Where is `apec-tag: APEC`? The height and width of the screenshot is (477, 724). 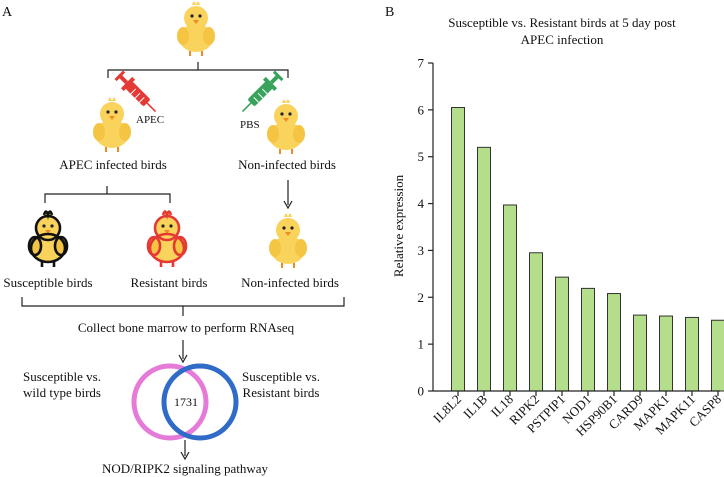 apec-tag: APEC is located at coordinates (150, 120).